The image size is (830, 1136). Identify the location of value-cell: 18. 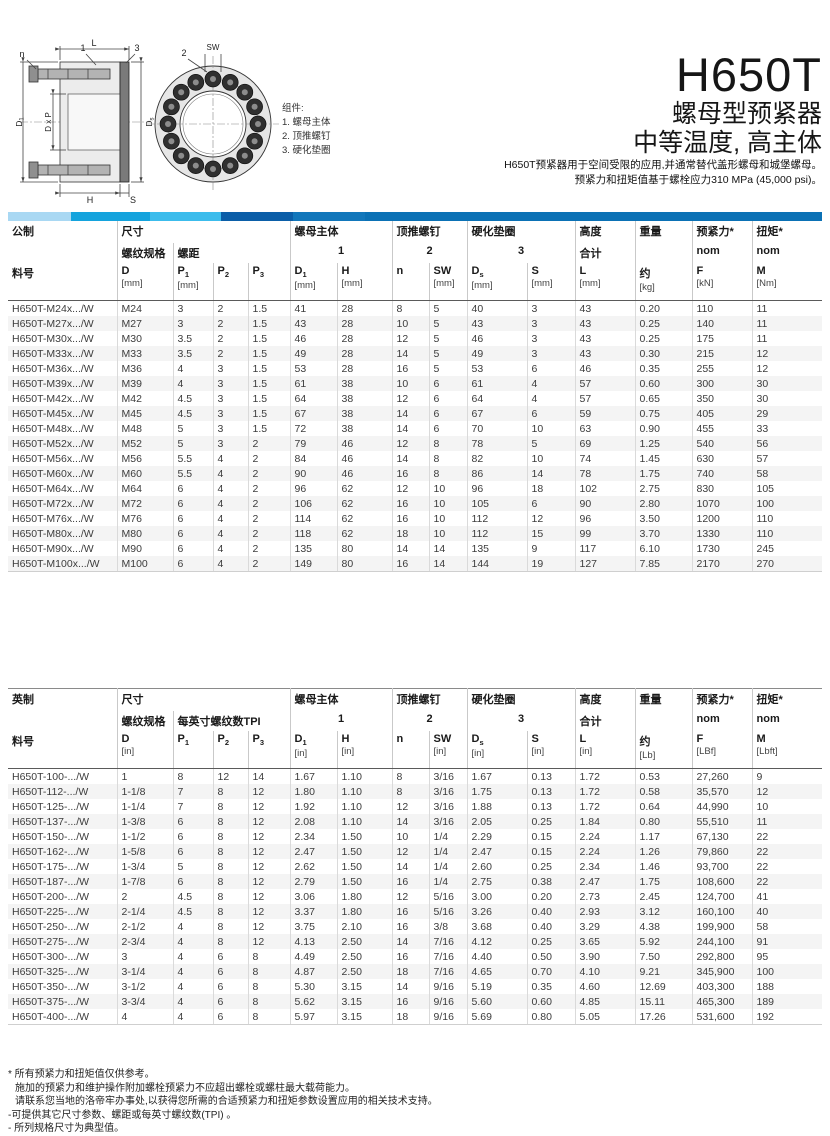
(410, 971).